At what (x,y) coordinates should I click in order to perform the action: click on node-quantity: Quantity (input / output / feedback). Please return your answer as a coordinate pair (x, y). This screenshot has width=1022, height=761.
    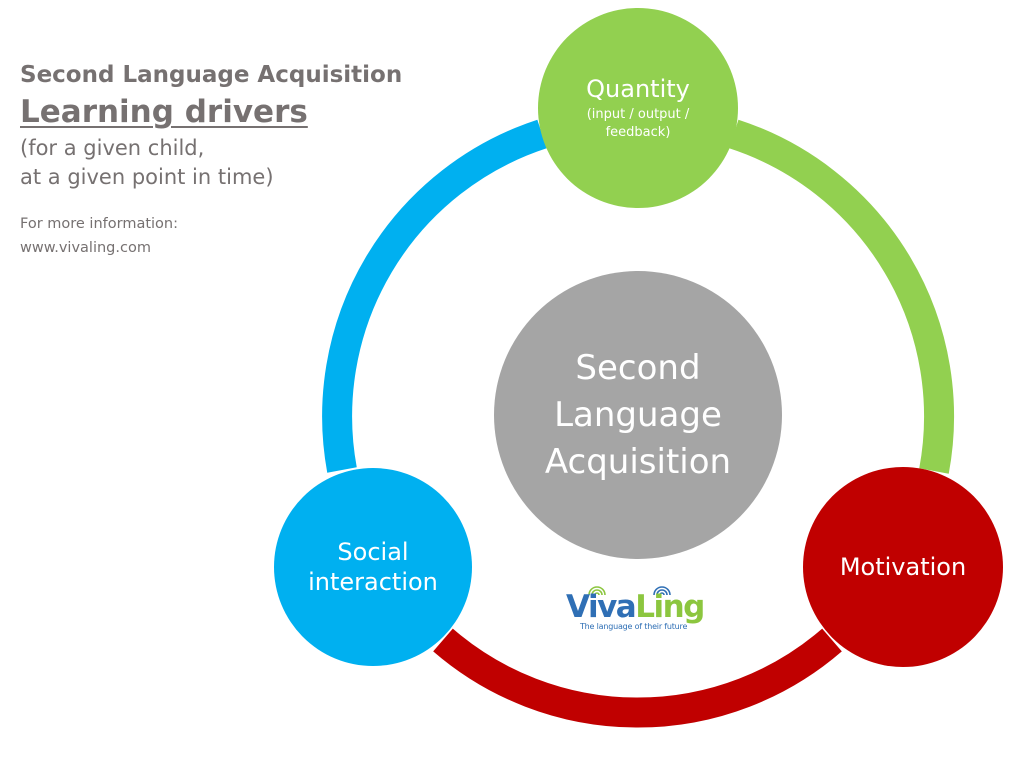
    Looking at the image, I should click on (638, 108).